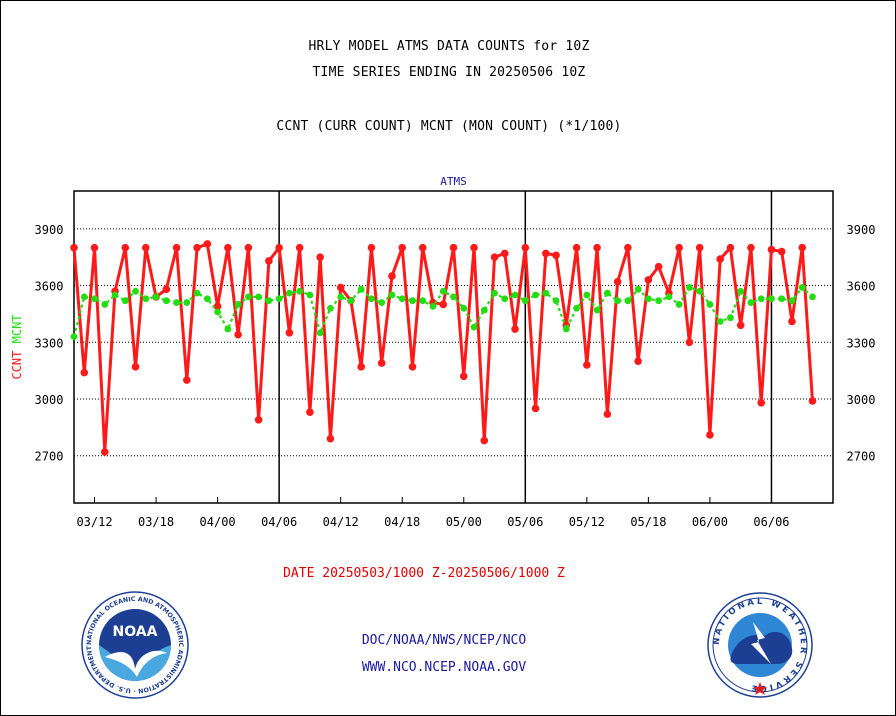 Image resolution: width=896 pixels, height=716 pixels. Describe the element at coordinates (525, 522) in the screenshot. I see `x-tick-label: 05/06` at that location.